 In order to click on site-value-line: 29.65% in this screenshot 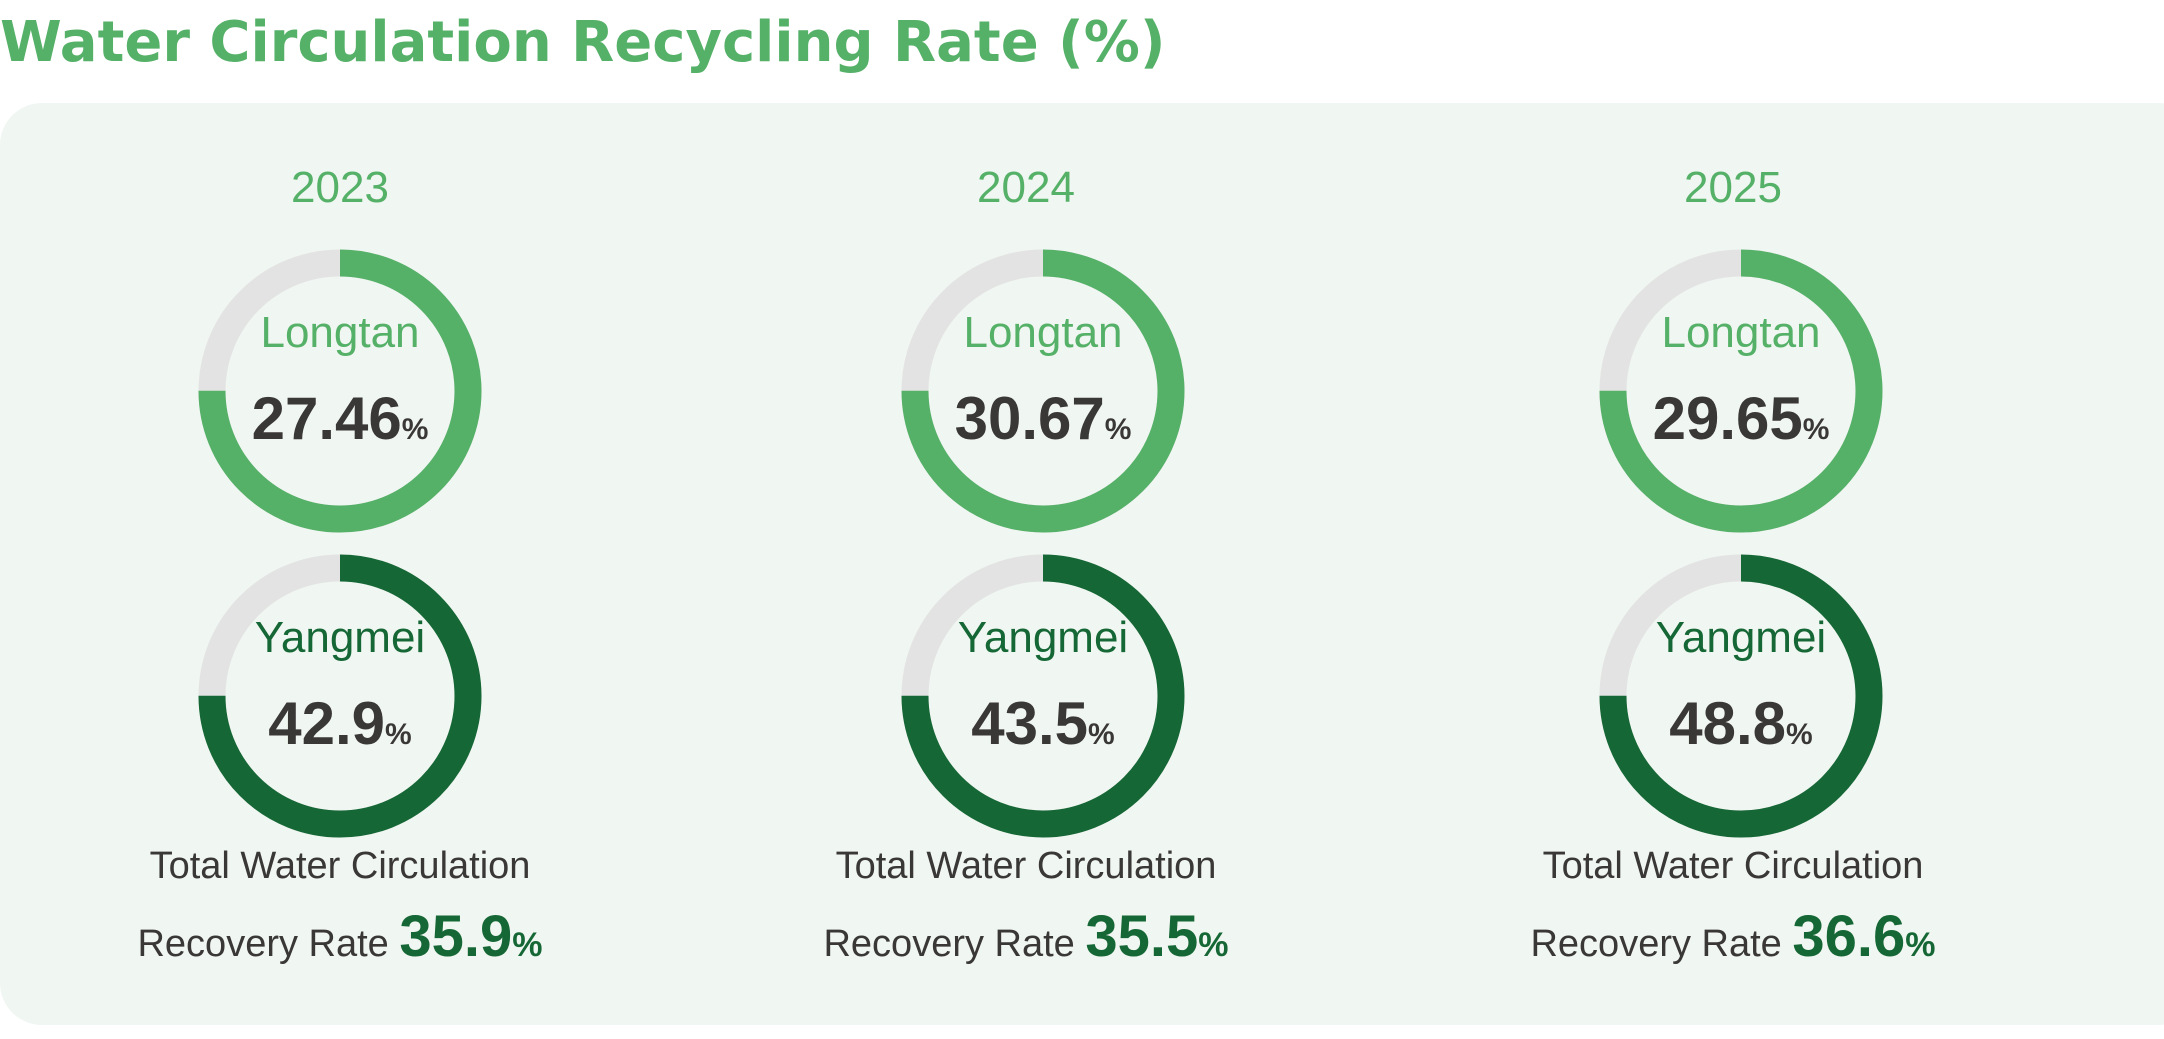, I will do `click(1741, 418)`.